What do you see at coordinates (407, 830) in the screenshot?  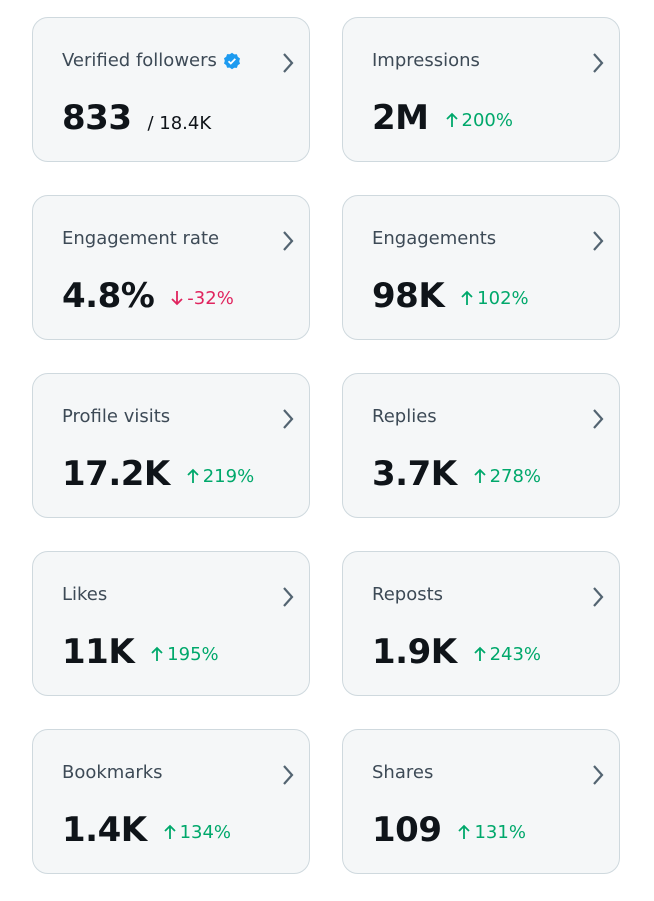 I see `metric-value: 109` at bounding box center [407, 830].